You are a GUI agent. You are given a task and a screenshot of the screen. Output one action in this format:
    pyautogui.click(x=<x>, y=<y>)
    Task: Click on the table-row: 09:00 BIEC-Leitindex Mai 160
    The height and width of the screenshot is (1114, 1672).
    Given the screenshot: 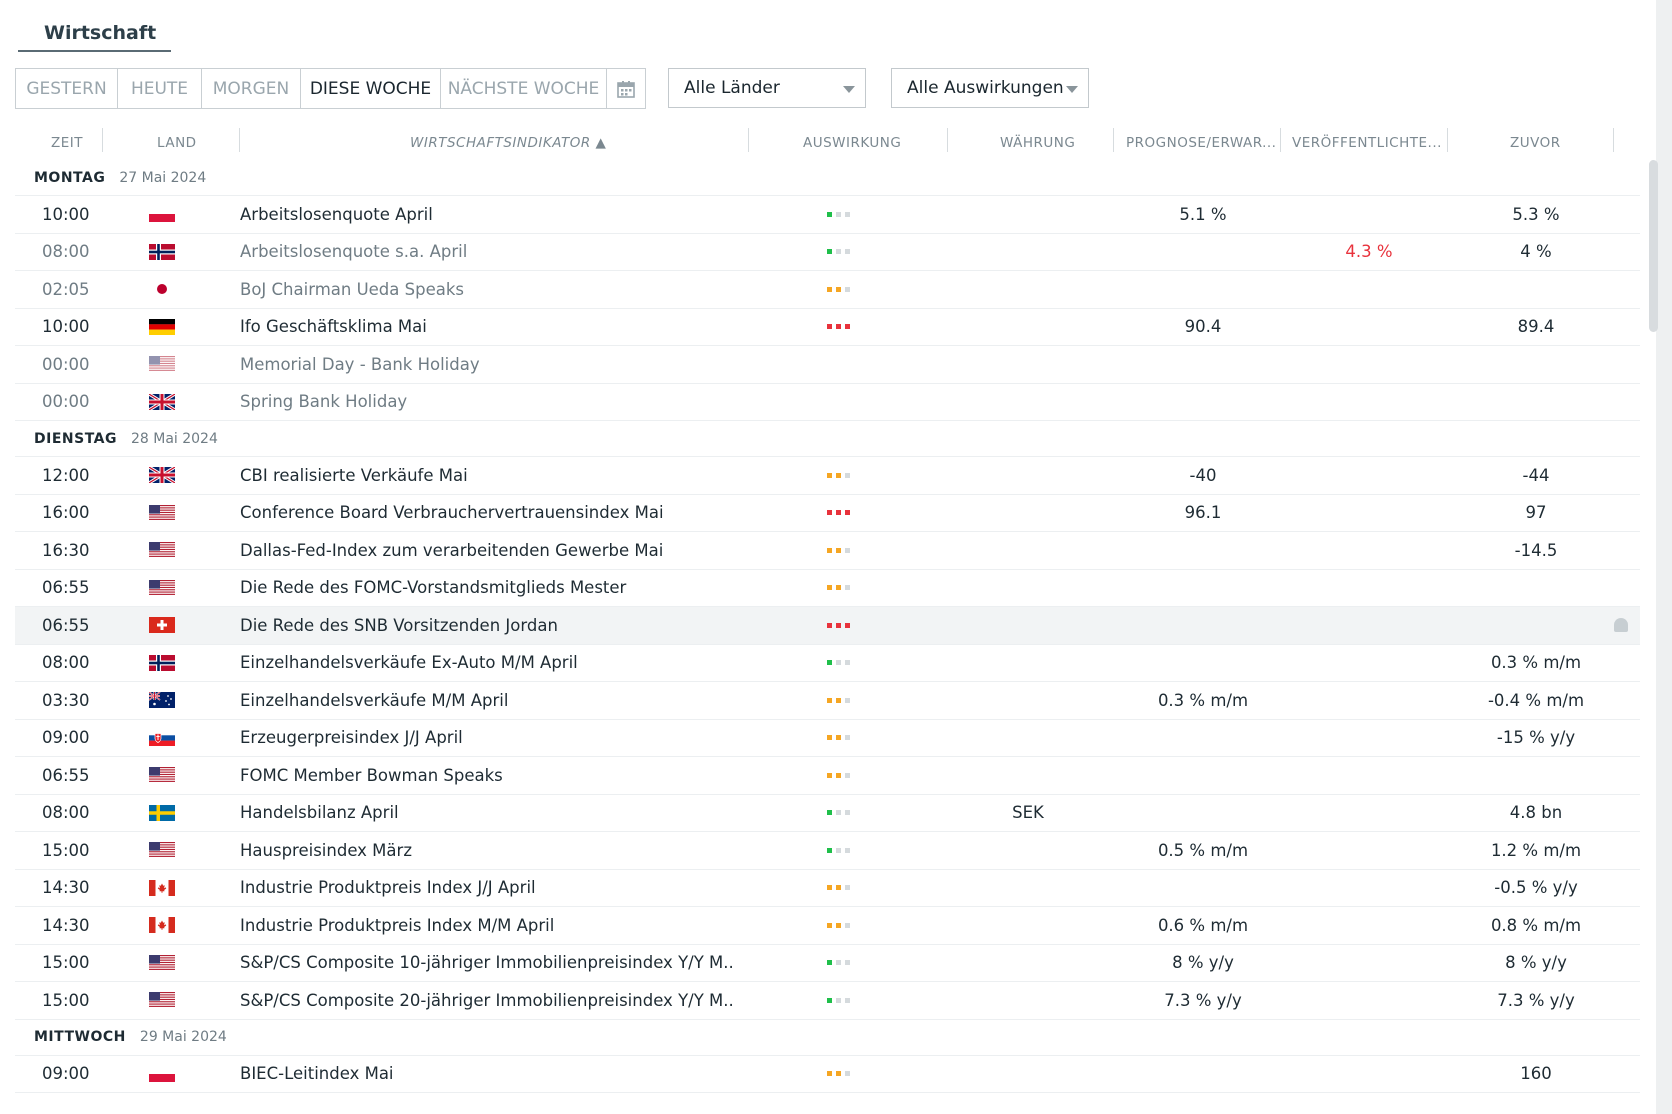 What is the action you would take?
    pyautogui.click(x=827, y=1074)
    